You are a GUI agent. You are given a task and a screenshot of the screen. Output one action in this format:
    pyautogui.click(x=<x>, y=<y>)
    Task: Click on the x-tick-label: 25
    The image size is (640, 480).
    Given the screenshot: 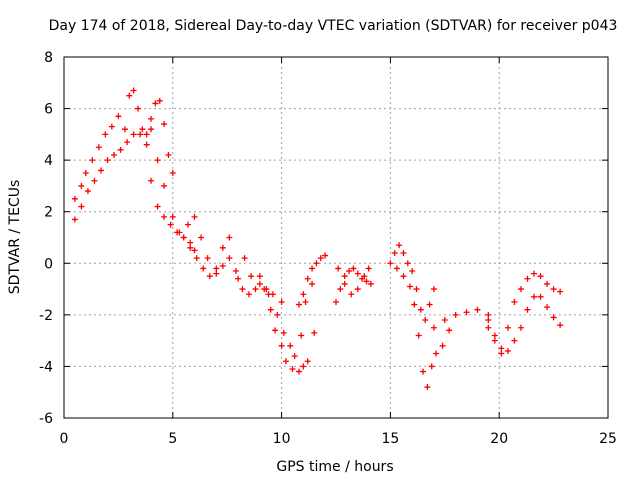 What is the action you would take?
    pyautogui.click(x=608, y=439)
    